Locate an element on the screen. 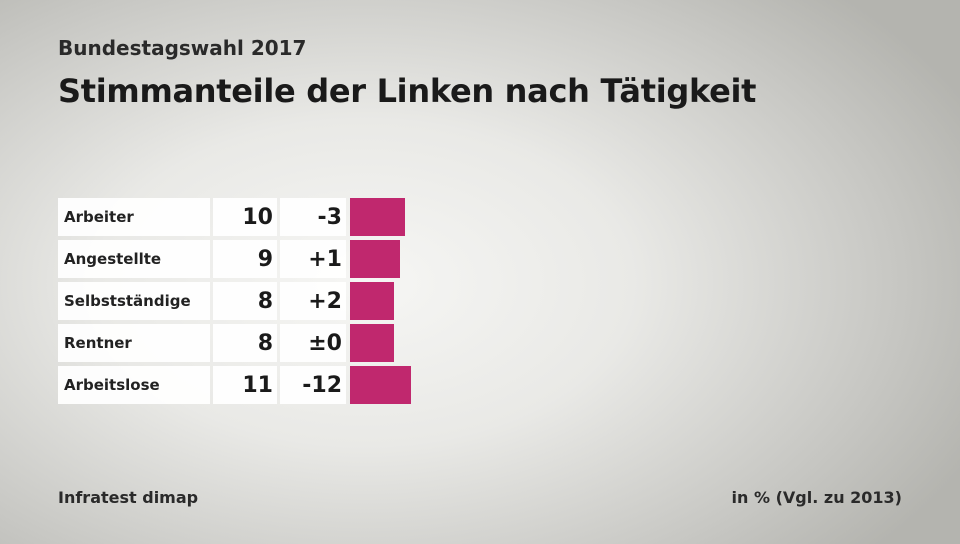 The width and height of the screenshot is (960, 544). table-row: Angestellte 9 +1 is located at coordinates (268, 259).